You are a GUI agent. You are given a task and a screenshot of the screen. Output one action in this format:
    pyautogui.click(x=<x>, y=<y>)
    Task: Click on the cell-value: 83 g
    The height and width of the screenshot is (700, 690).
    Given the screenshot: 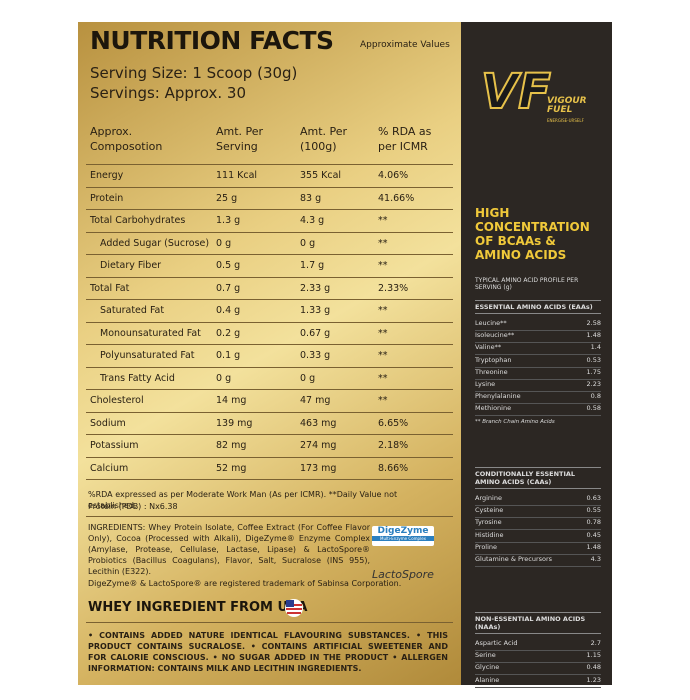 What is the action you would take?
    pyautogui.click(x=311, y=198)
    